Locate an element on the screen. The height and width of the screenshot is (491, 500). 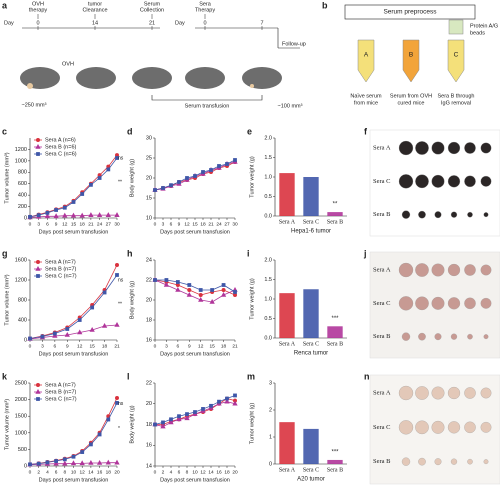
day-number: 14 is located at coordinates (95, 23).